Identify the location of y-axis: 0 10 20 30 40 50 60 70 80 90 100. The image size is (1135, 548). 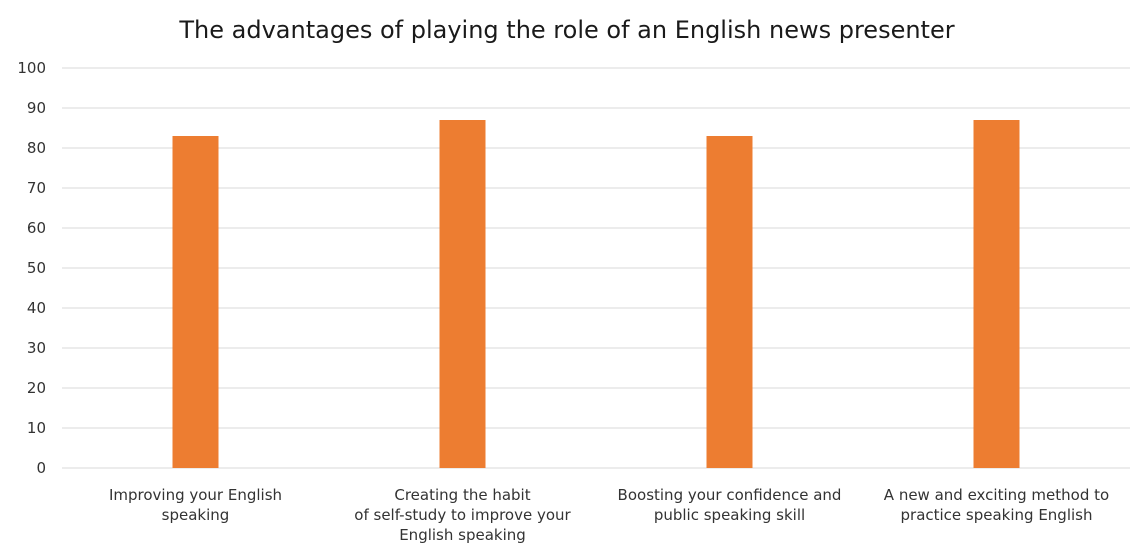
(31, 268).